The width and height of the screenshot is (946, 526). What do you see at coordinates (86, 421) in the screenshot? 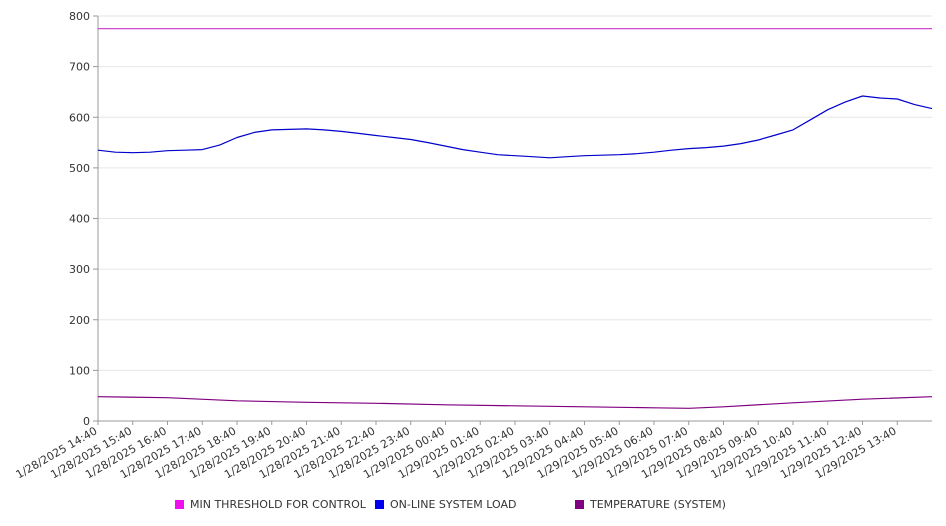
I see `y-tick-label: 0` at bounding box center [86, 421].